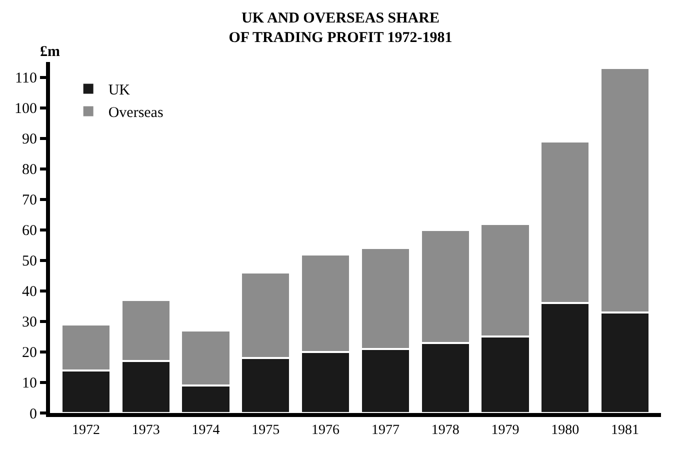  I want to click on y-axis-title: £m, so click(50, 52).